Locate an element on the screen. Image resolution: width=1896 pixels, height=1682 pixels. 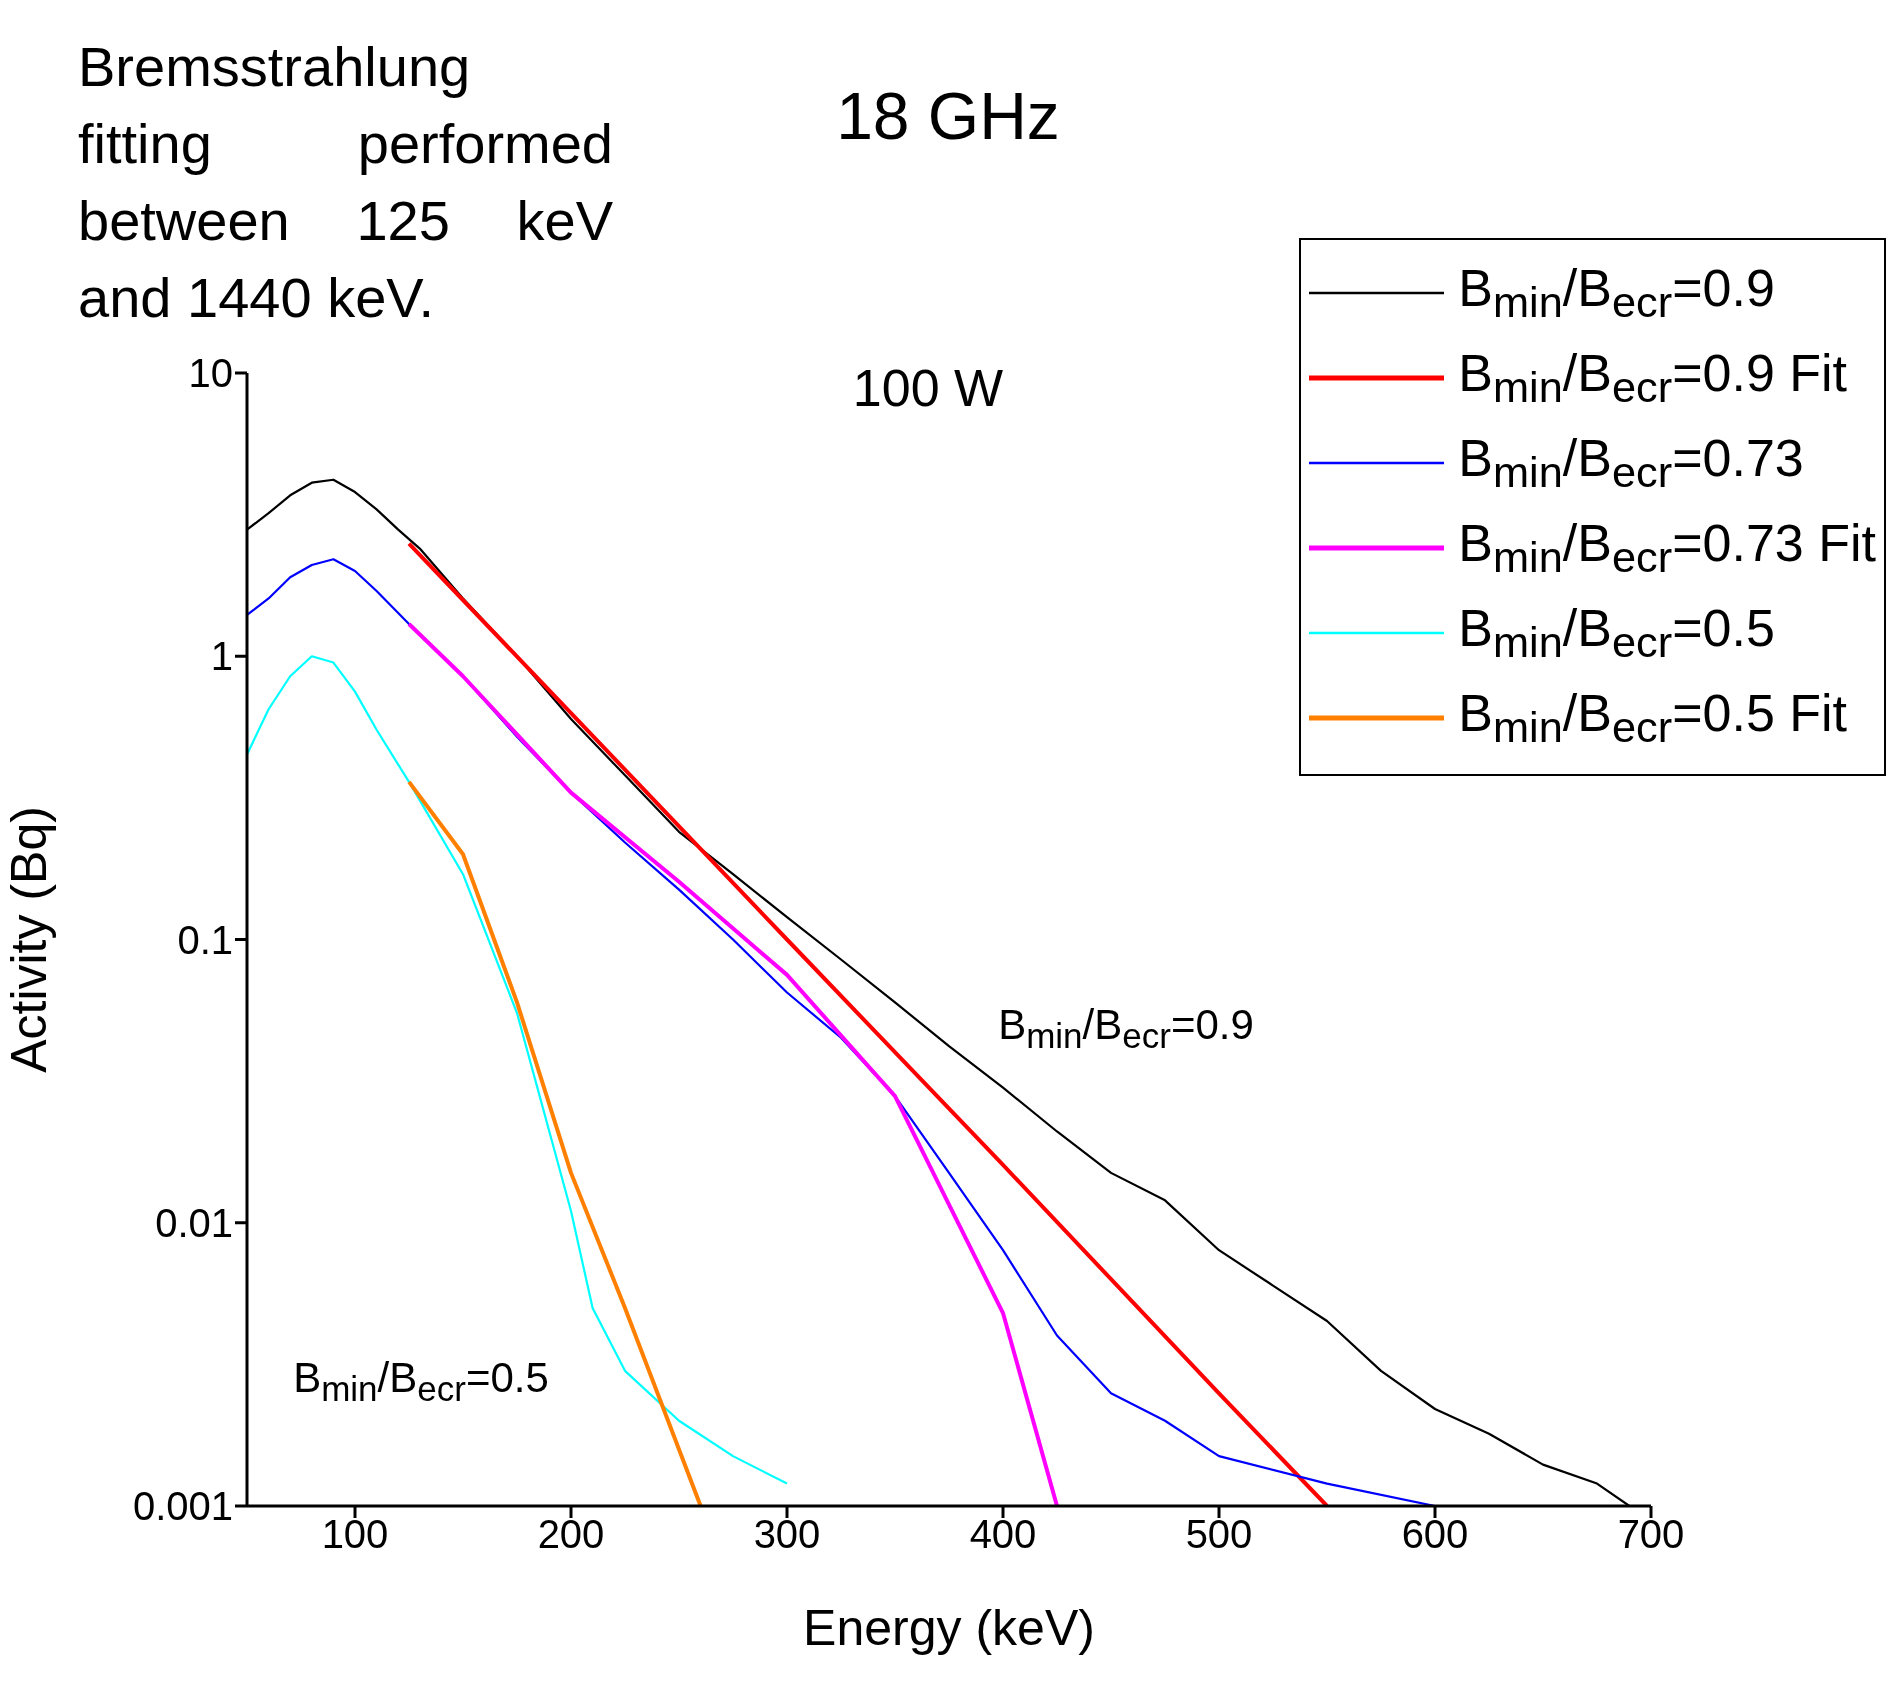
x-tick-label: 100 is located at coordinates (355, 1534).